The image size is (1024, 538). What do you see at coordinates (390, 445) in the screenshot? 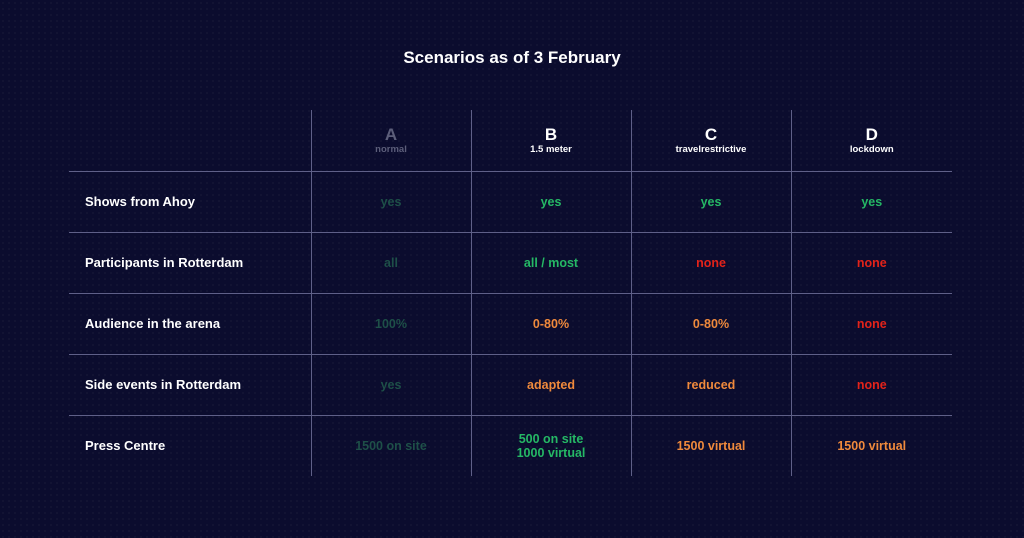
I see `cell-value: 1500 on site` at bounding box center [390, 445].